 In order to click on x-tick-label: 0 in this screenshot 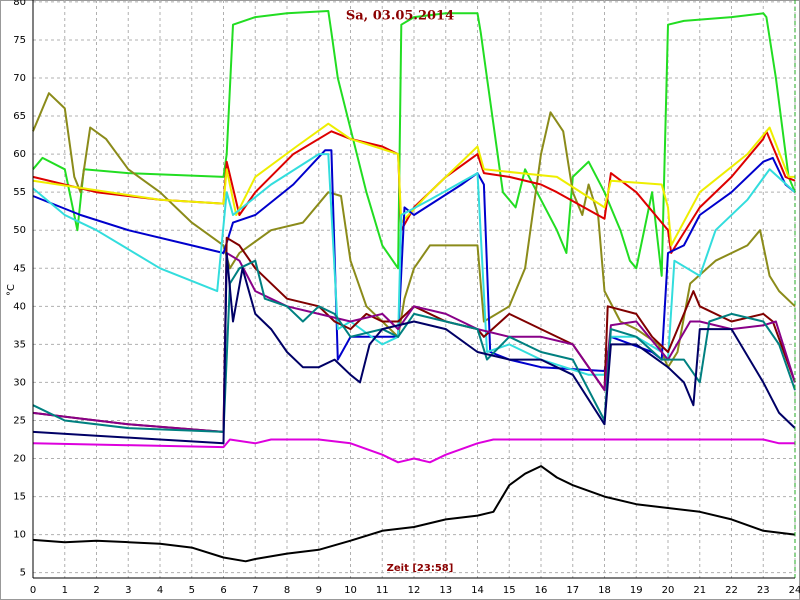, I will do `click(33, 590)`.